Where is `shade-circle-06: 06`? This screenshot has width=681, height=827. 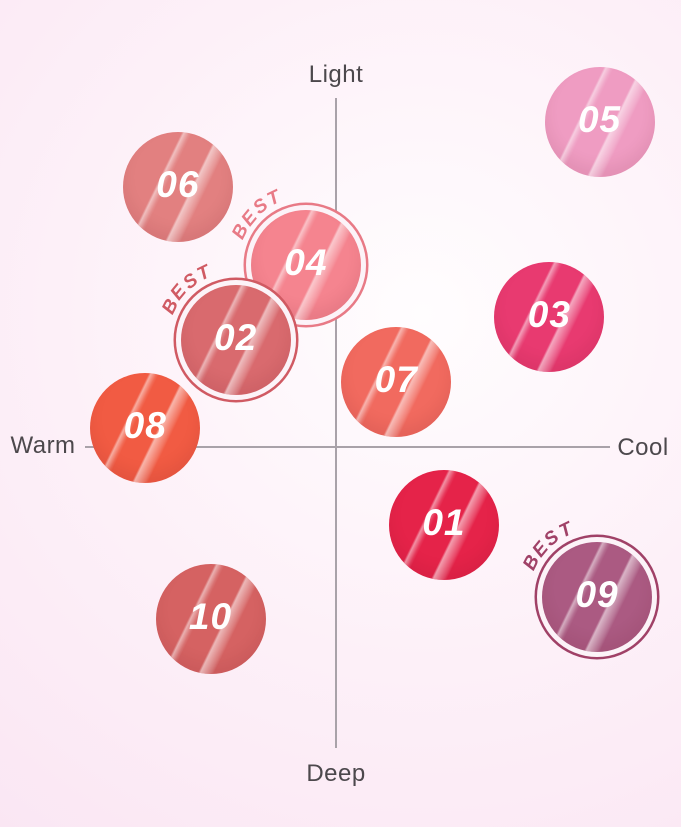
shade-circle-06: 06 is located at coordinates (177, 187).